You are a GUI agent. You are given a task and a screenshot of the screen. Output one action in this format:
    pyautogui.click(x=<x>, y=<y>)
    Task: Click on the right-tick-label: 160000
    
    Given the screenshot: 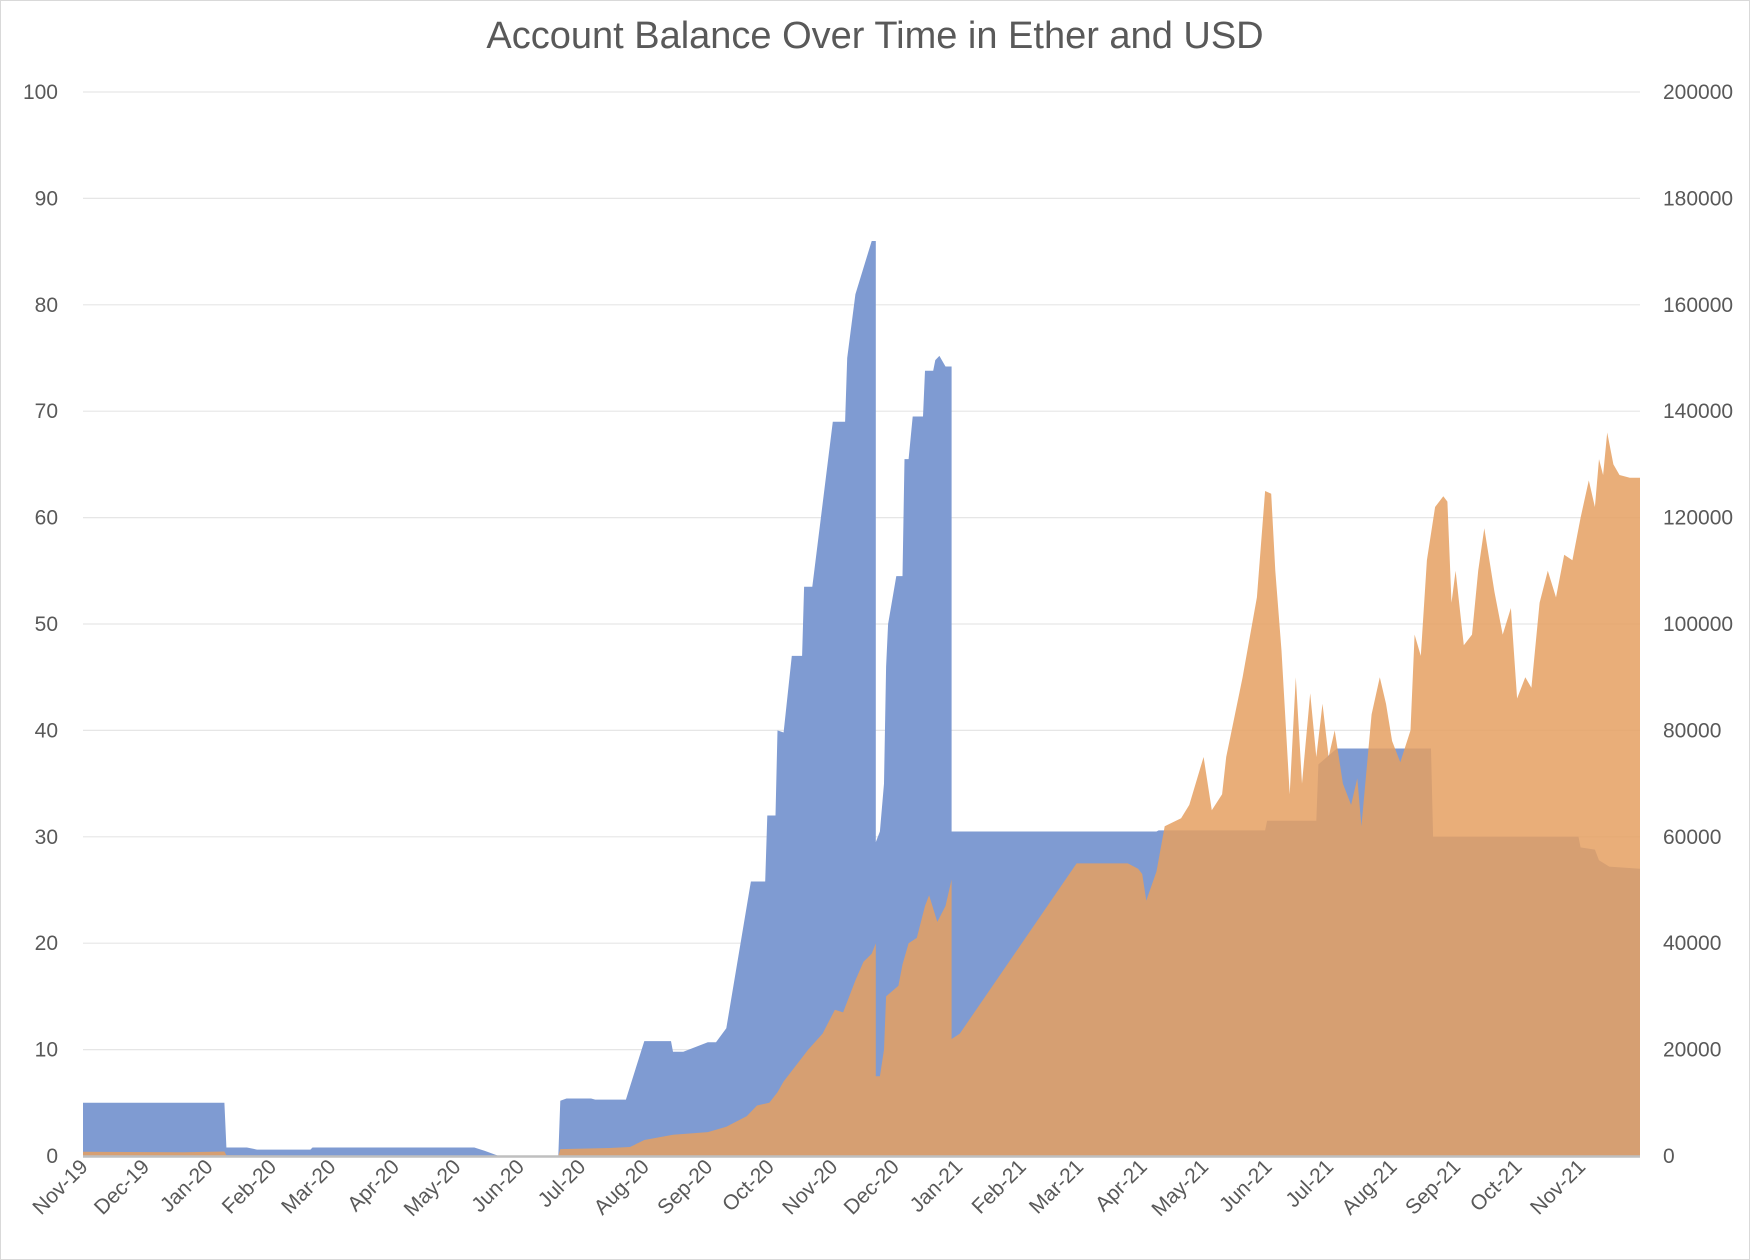 What is the action you would take?
    pyautogui.click(x=1698, y=305)
    